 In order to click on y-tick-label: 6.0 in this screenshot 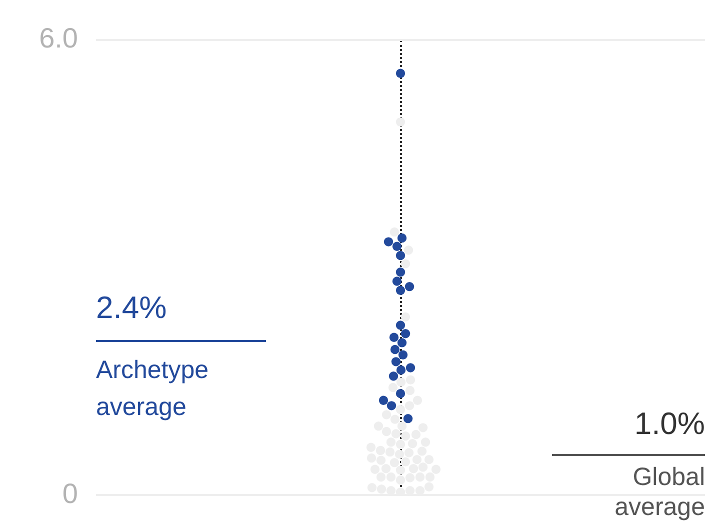, I will do `click(58, 38)`.